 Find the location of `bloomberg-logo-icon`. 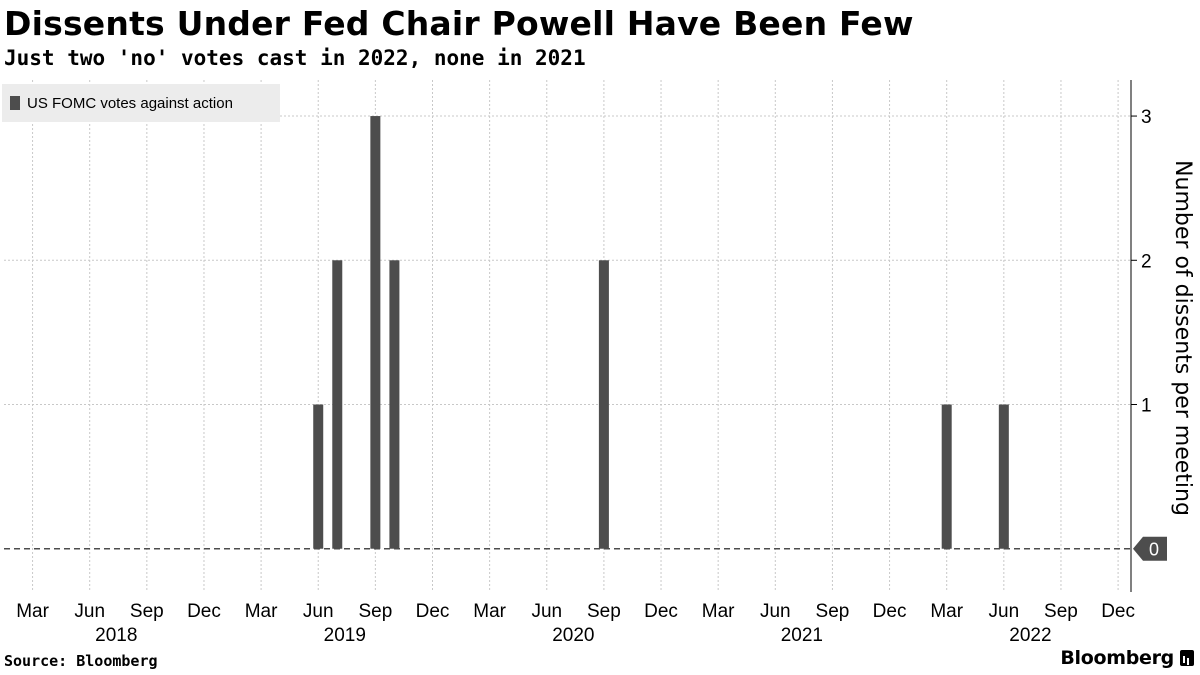

bloomberg-logo-icon is located at coordinates (1187, 658).